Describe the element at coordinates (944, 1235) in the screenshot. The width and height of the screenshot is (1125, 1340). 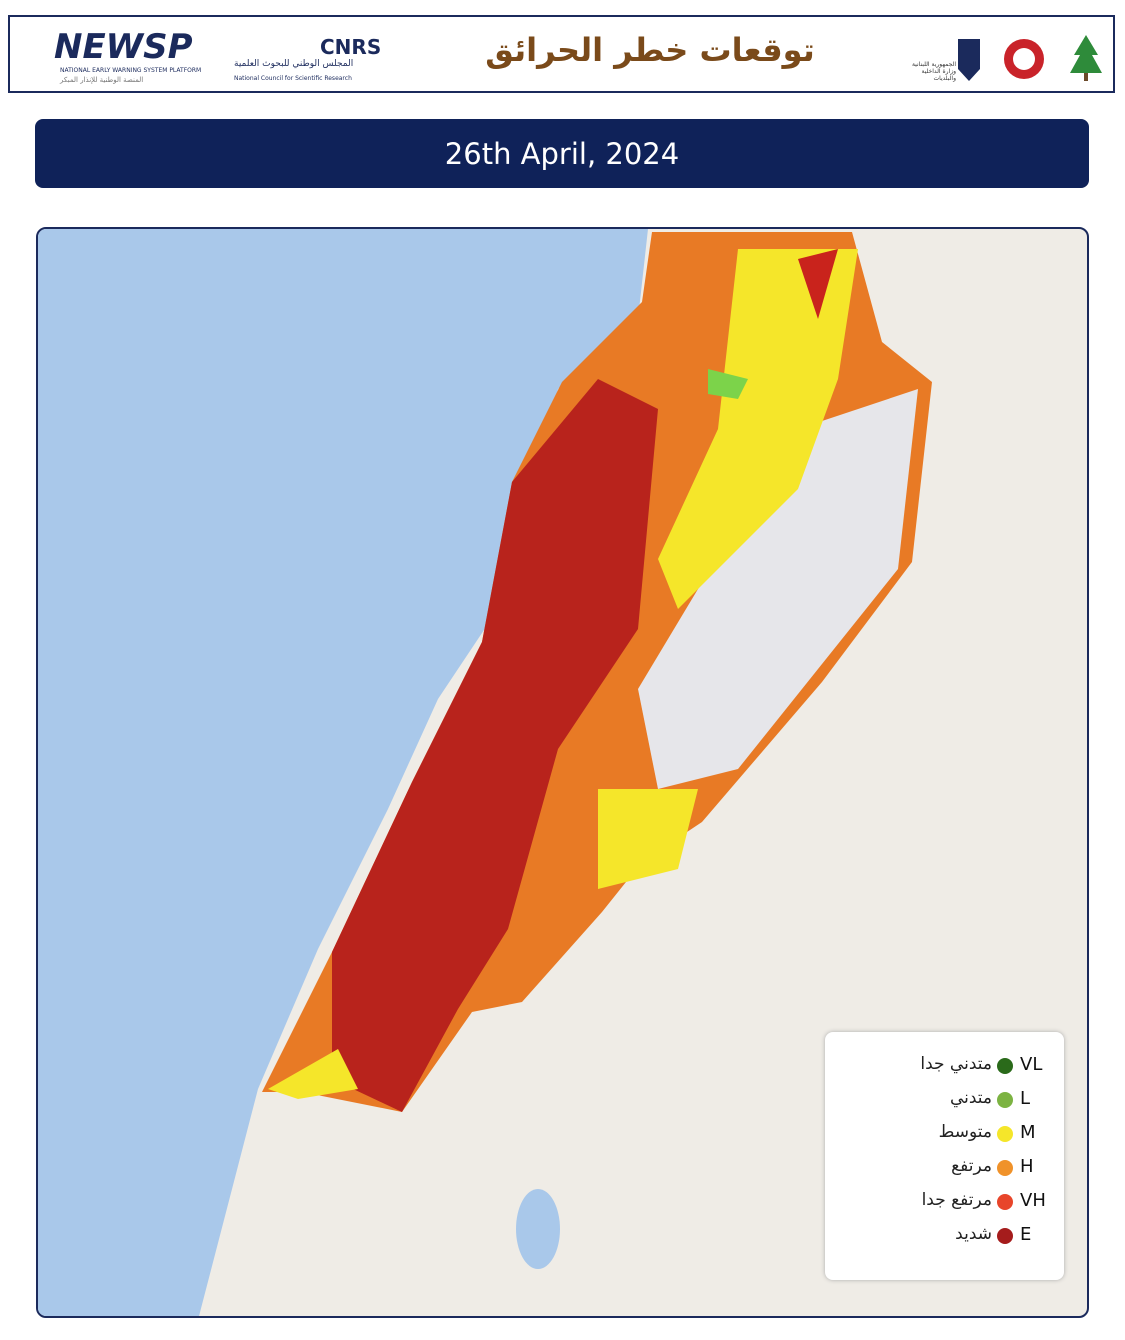
I see `legend-item: شديد E` at that location.